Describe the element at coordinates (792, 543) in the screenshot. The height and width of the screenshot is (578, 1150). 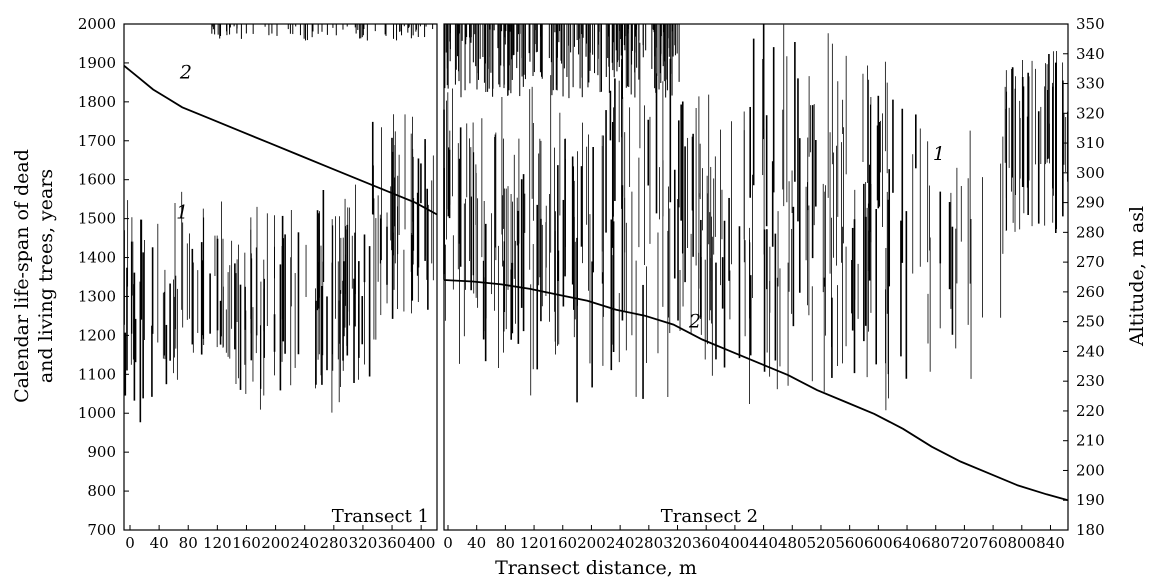
I see `x-tick-label: 480` at that location.